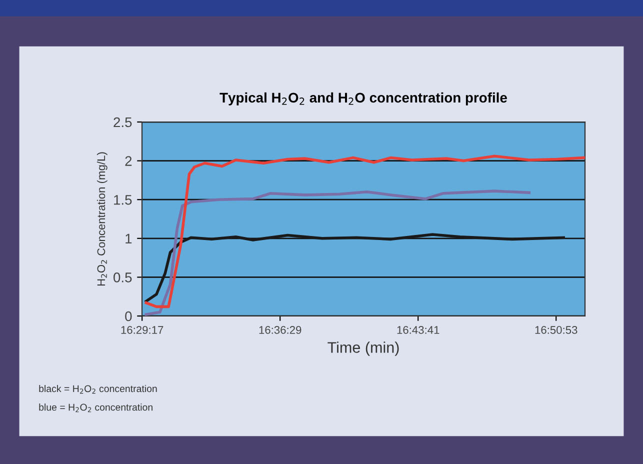 Image resolution: width=643 pixels, height=464 pixels. Describe the element at coordinates (123, 277) in the screenshot. I see `y-tick-label: 0.5` at that location.